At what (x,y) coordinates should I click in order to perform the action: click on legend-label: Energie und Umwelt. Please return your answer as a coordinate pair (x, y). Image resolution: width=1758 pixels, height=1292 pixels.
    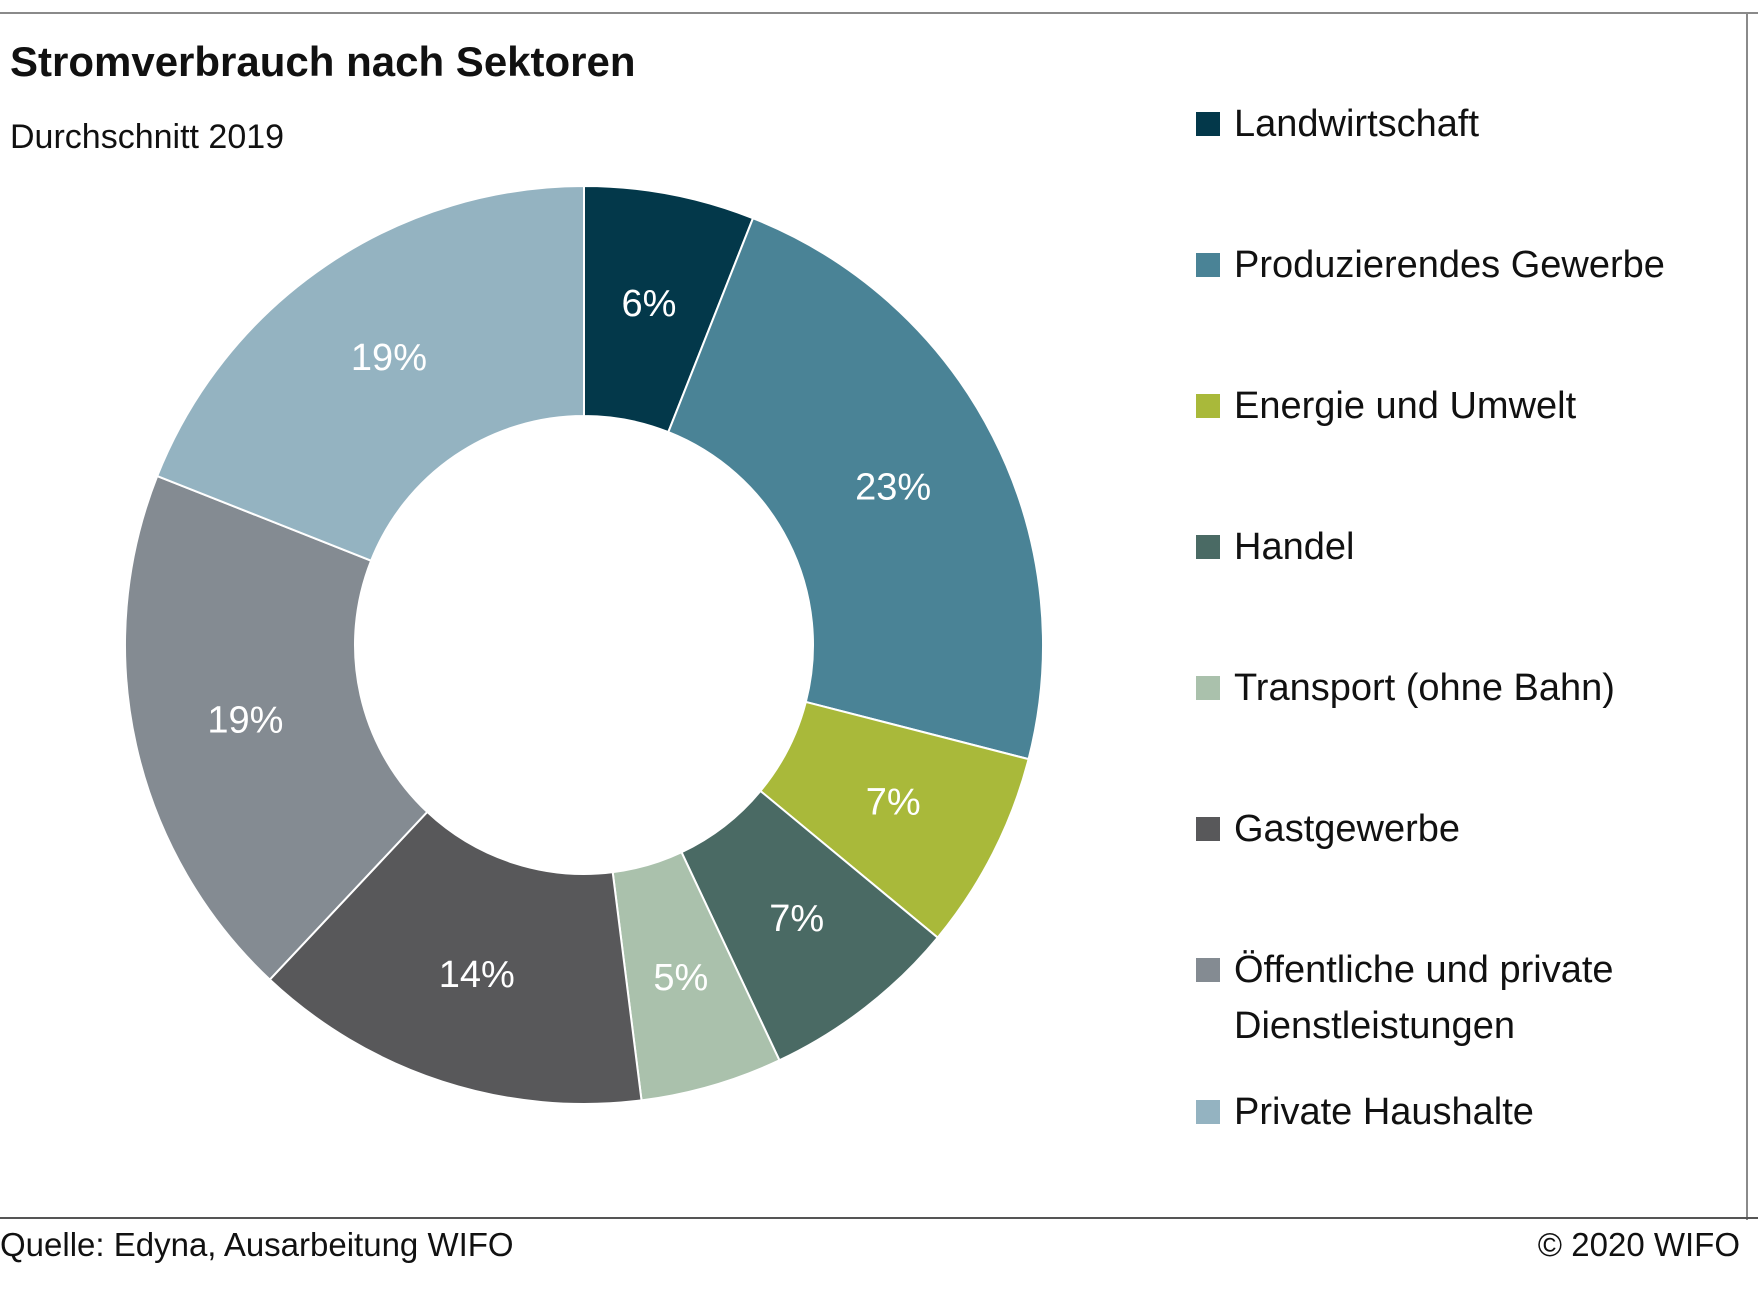
    Looking at the image, I should click on (1405, 406).